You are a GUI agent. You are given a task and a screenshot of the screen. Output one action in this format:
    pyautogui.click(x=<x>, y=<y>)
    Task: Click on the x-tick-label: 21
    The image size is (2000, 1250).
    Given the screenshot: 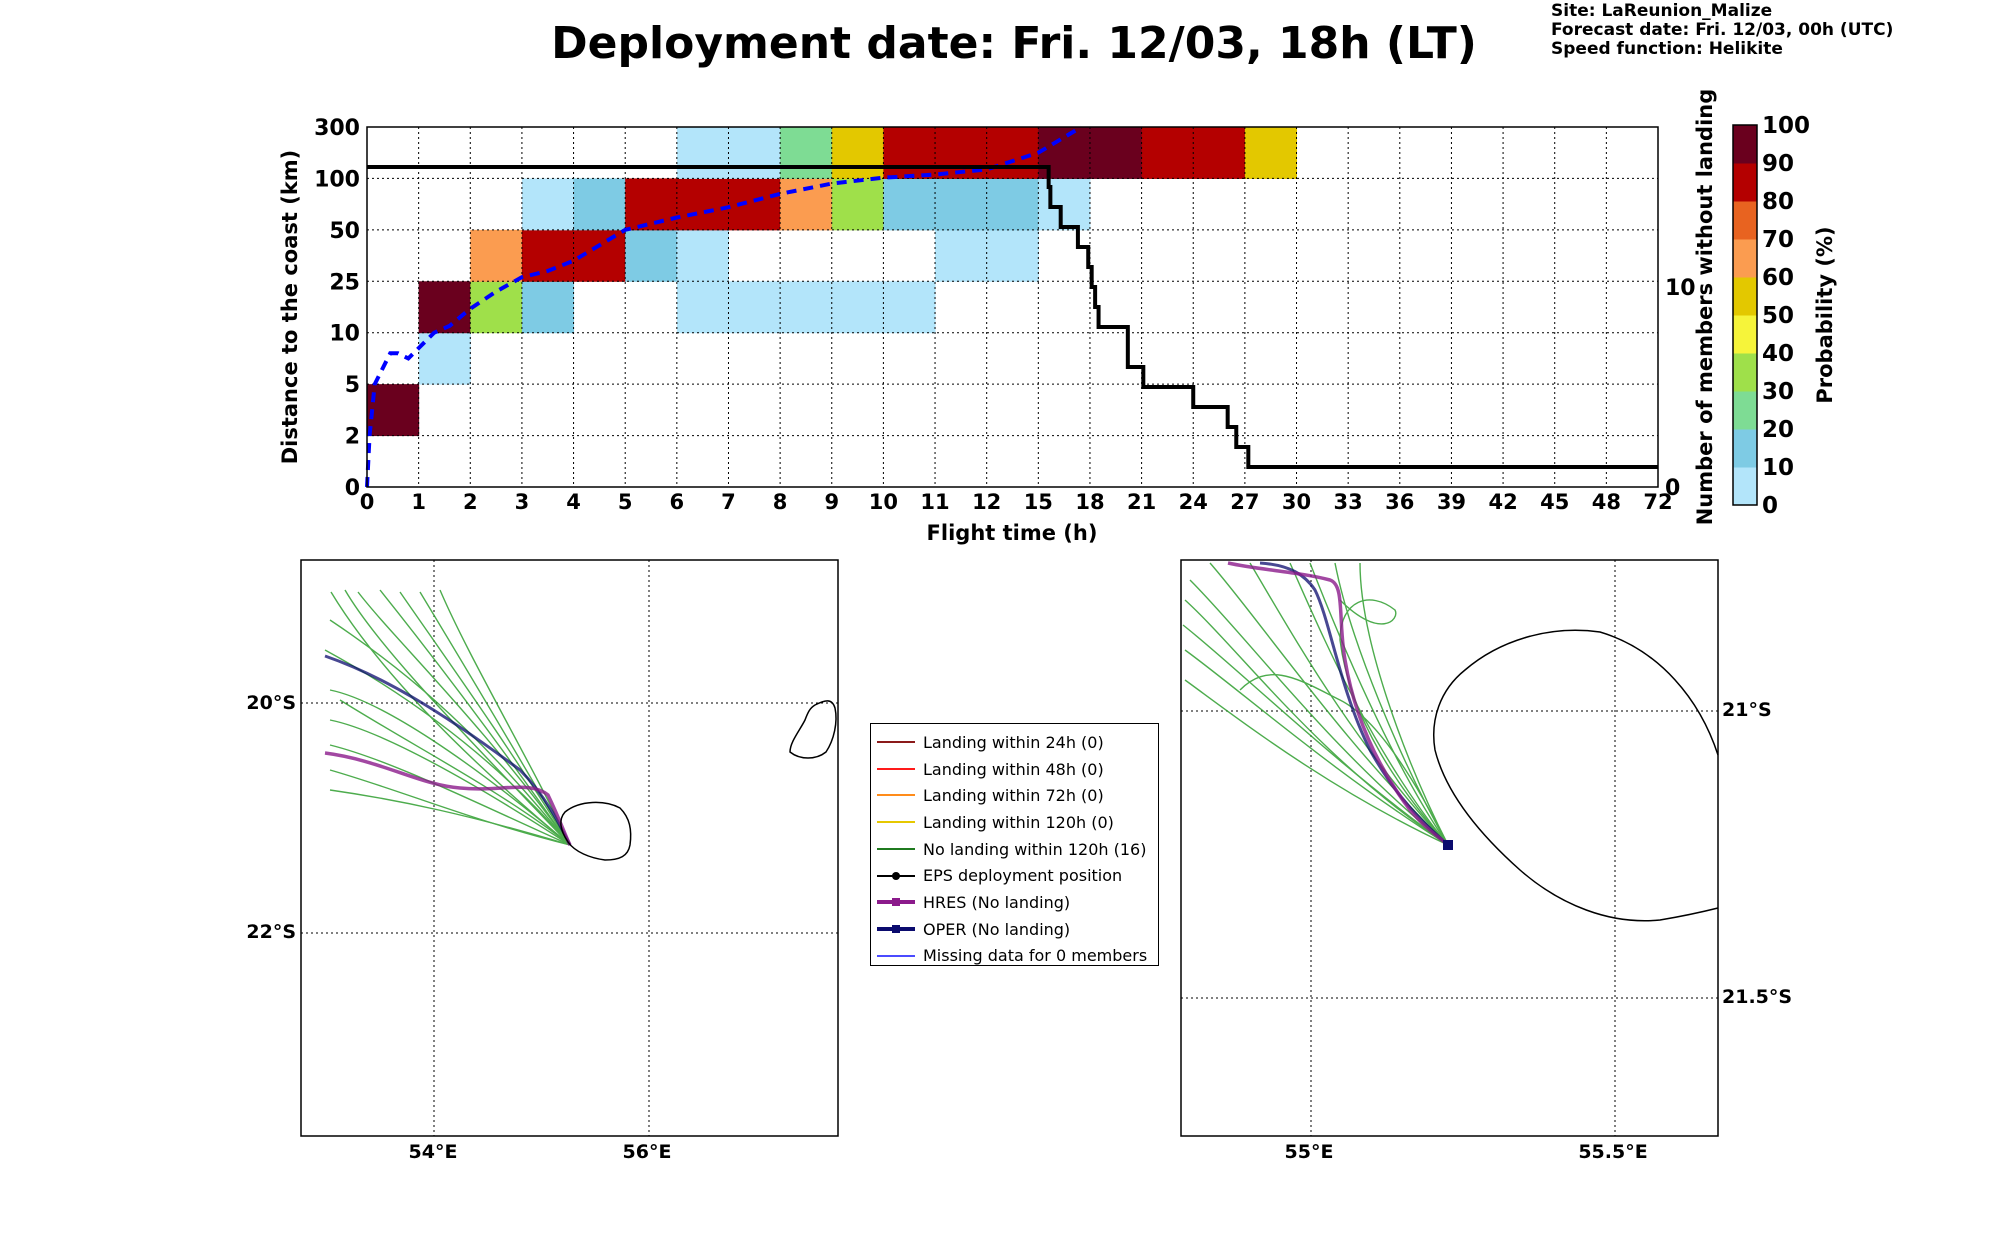 What is the action you would take?
    pyautogui.click(x=1141, y=502)
    